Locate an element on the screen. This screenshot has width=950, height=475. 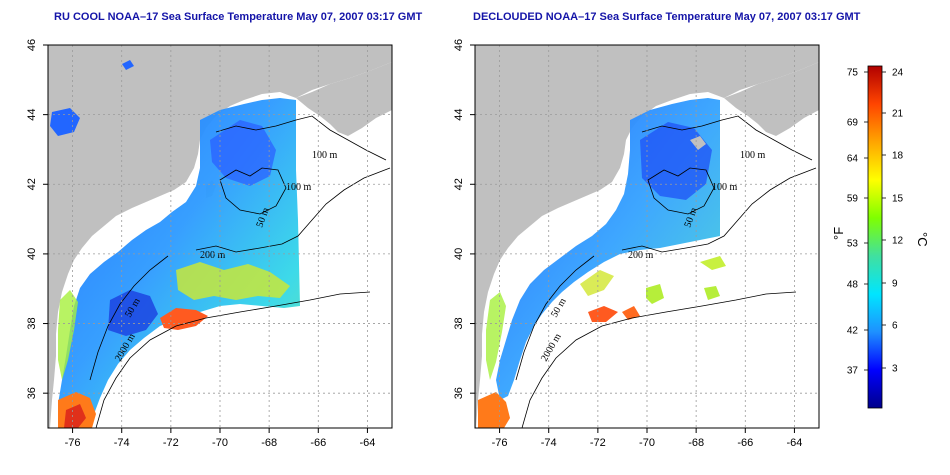
celsius-tick-label: 9 is located at coordinates (895, 284).